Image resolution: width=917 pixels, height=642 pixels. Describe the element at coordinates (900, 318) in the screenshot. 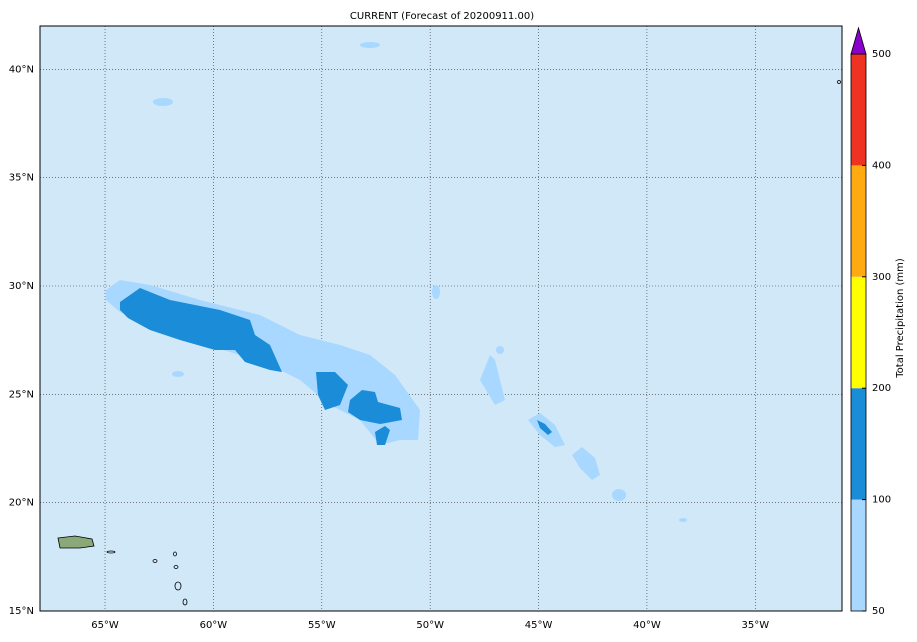

I see `colorbar-label: Total Precipitation (mm)` at that location.